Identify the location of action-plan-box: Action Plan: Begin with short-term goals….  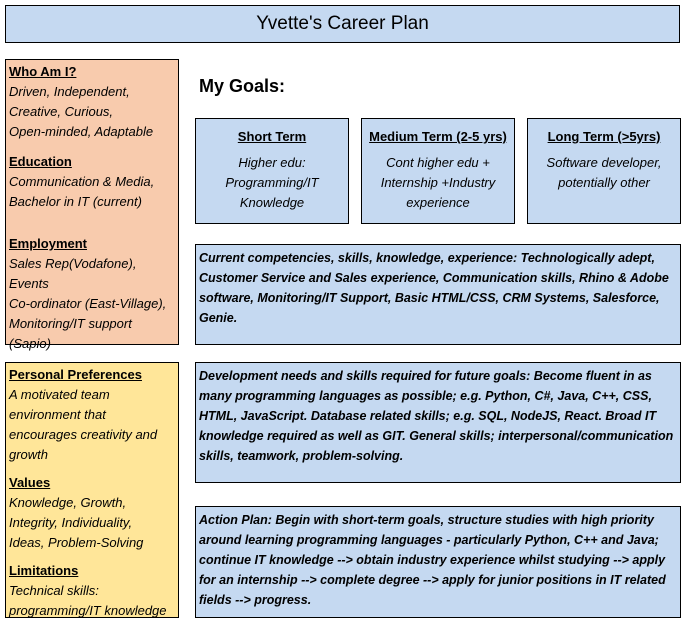
(438, 562).